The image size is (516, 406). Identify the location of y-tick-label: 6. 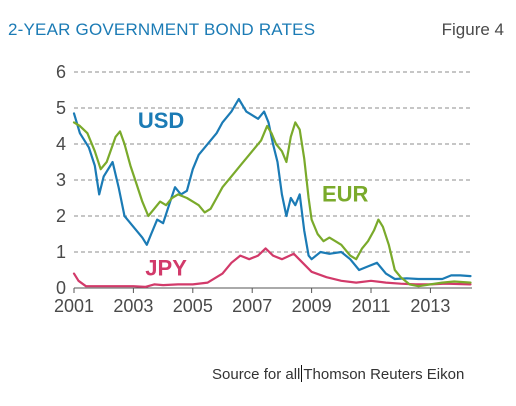
(61, 72).